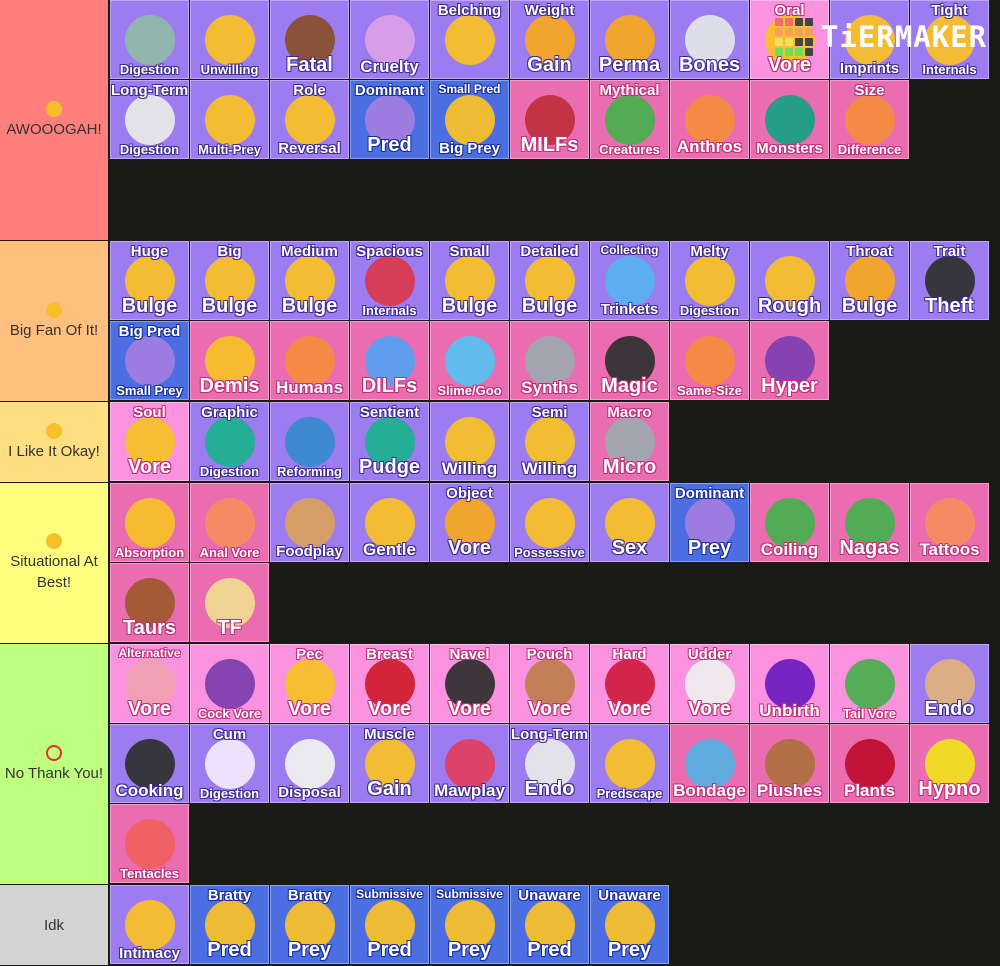 The image size is (1000, 966). What do you see at coordinates (389, 522) in the screenshot?
I see `tier-item: Gentle` at bounding box center [389, 522].